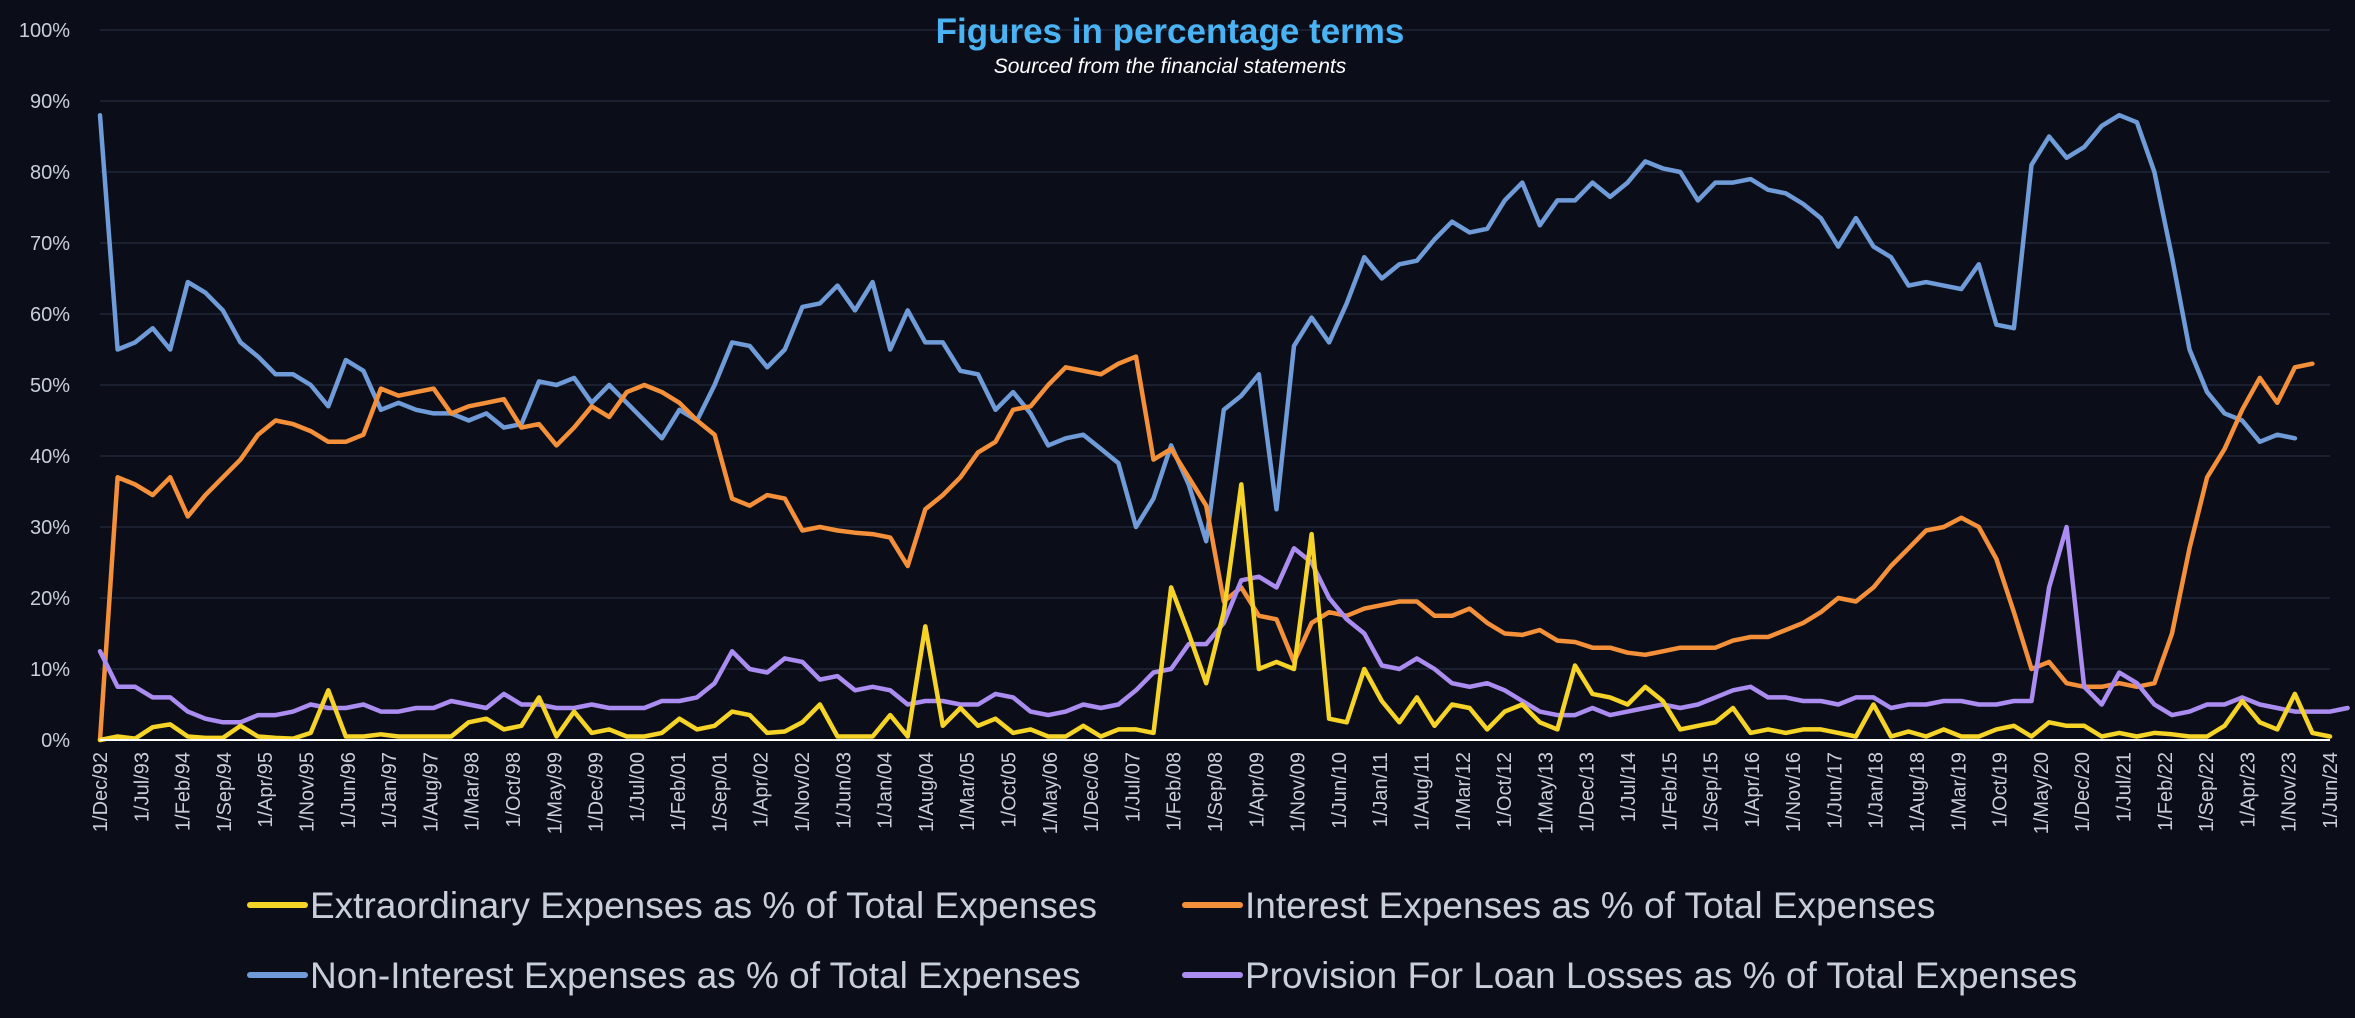 This screenshot has width=2355, height=1018. I want to click on x-tick-label: 1/Feb/22, so click(2166, 791).